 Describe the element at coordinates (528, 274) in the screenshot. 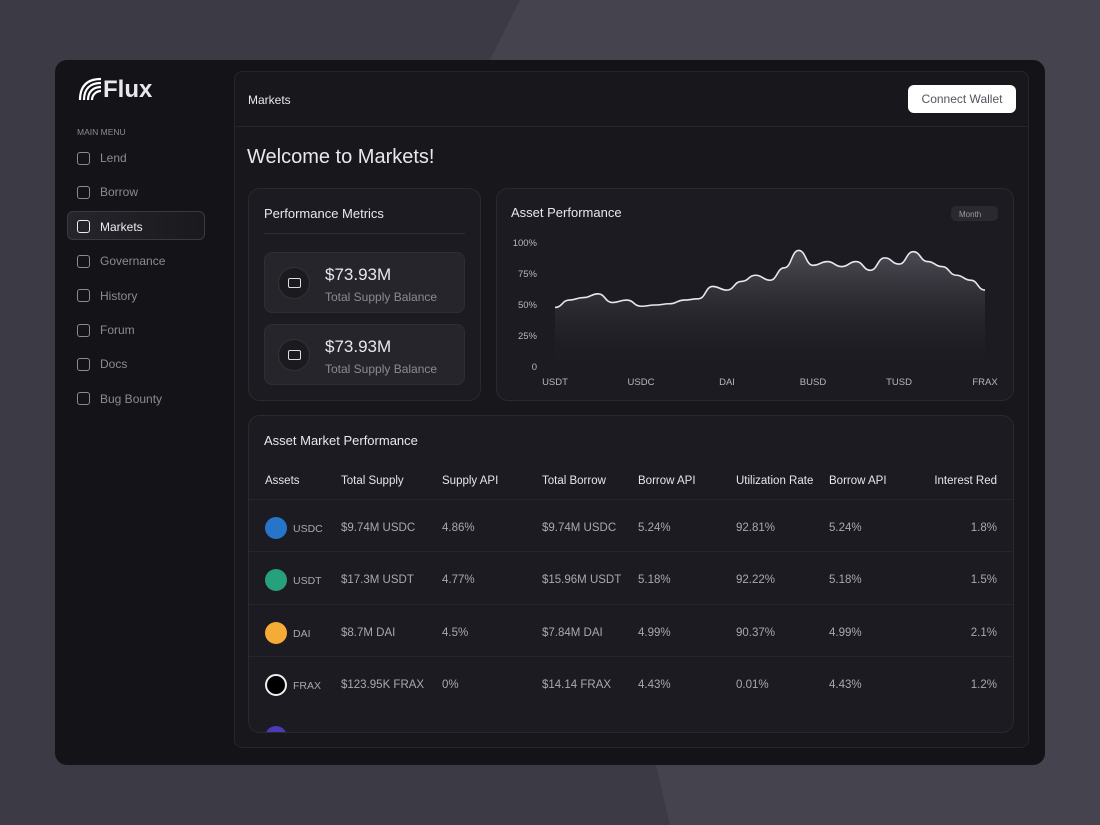

I see `y-tick-label: 75%` at that location.